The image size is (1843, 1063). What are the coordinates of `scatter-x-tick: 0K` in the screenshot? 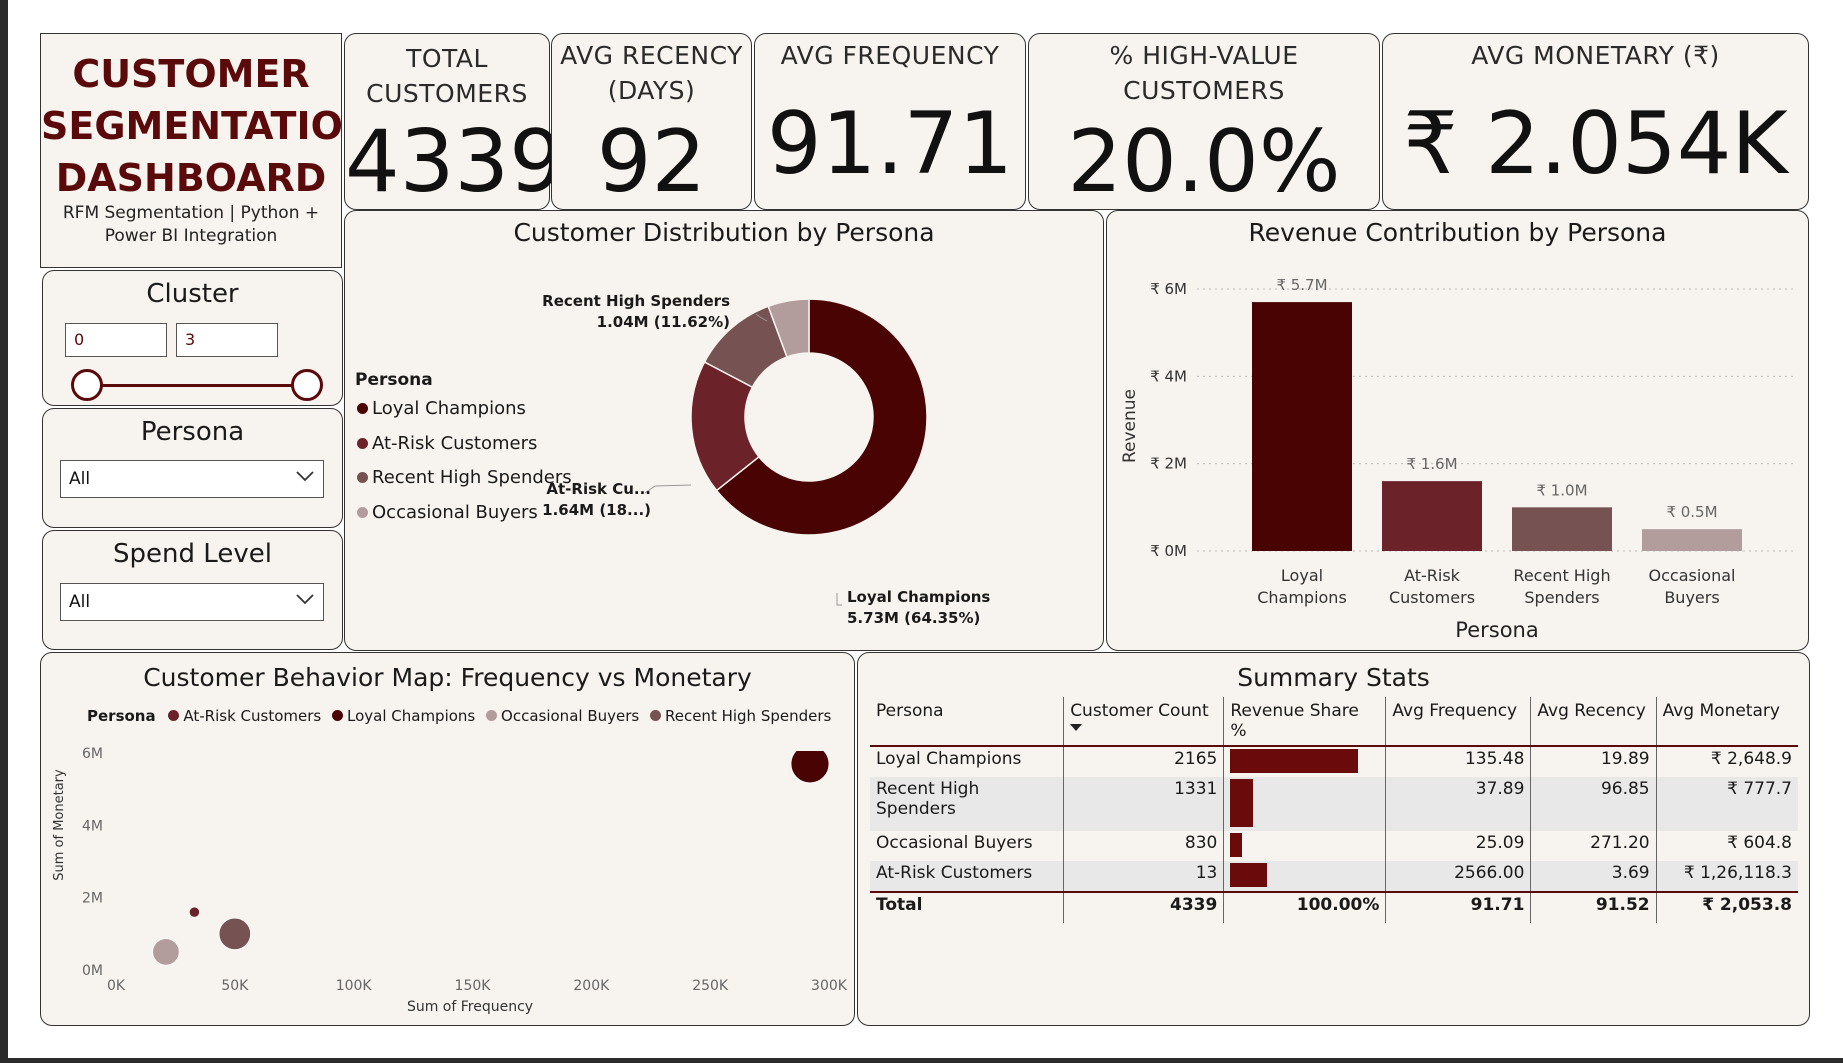 It's located at (116, 986).